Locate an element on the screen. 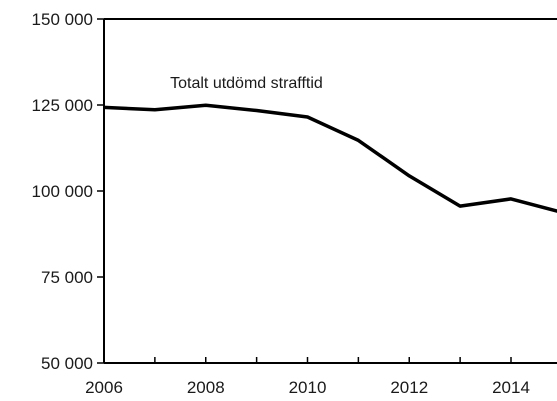 The image size is (557, 401). x-tick-label: 2014 is located at coordinates (511, 387).